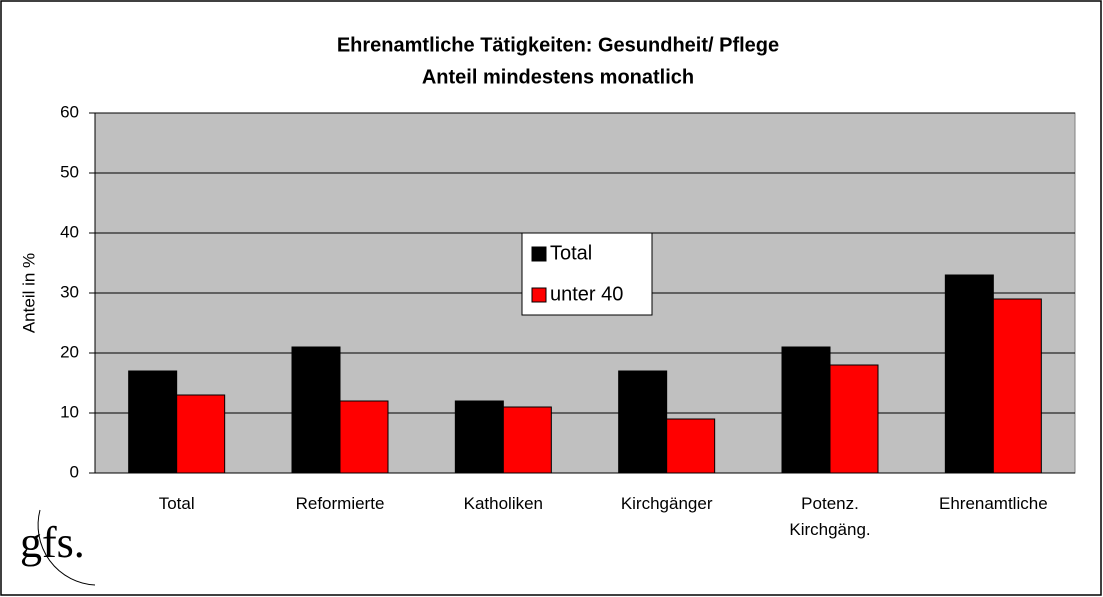 Image resolution: width=1103 pixels, height=597 pixels. I want to click on y-tick-label: 10, so click(69, 411).